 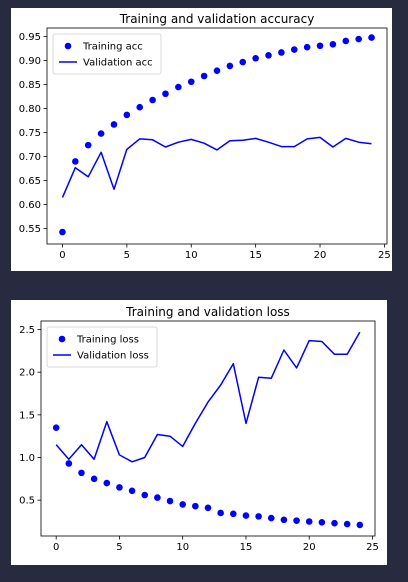 What do you see at coordinates (30, 229) in the screenshot?
I see `accuracy-y-tick-label: 0.55` at bounding box center [30, 229].